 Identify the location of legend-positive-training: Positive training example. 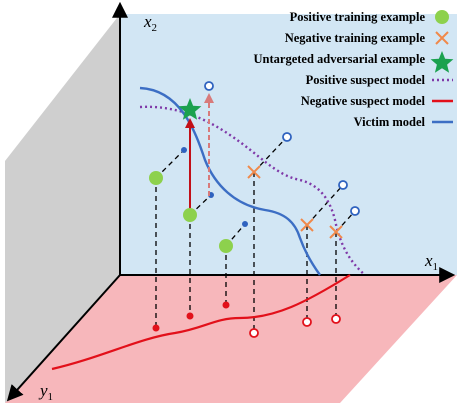
(358, 17).